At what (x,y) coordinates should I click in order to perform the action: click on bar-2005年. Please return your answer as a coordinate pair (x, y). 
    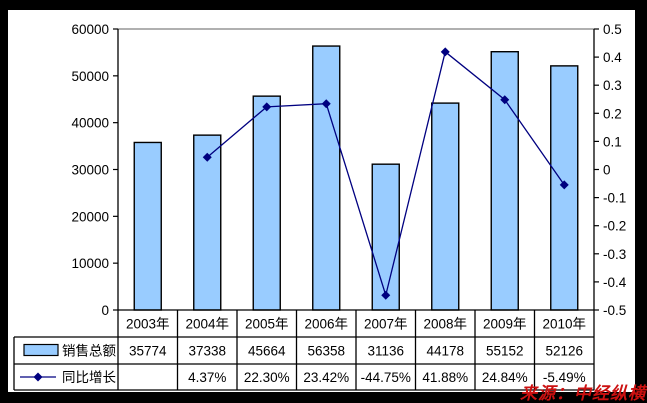
    Looking at the image, I should click on (266, 203).